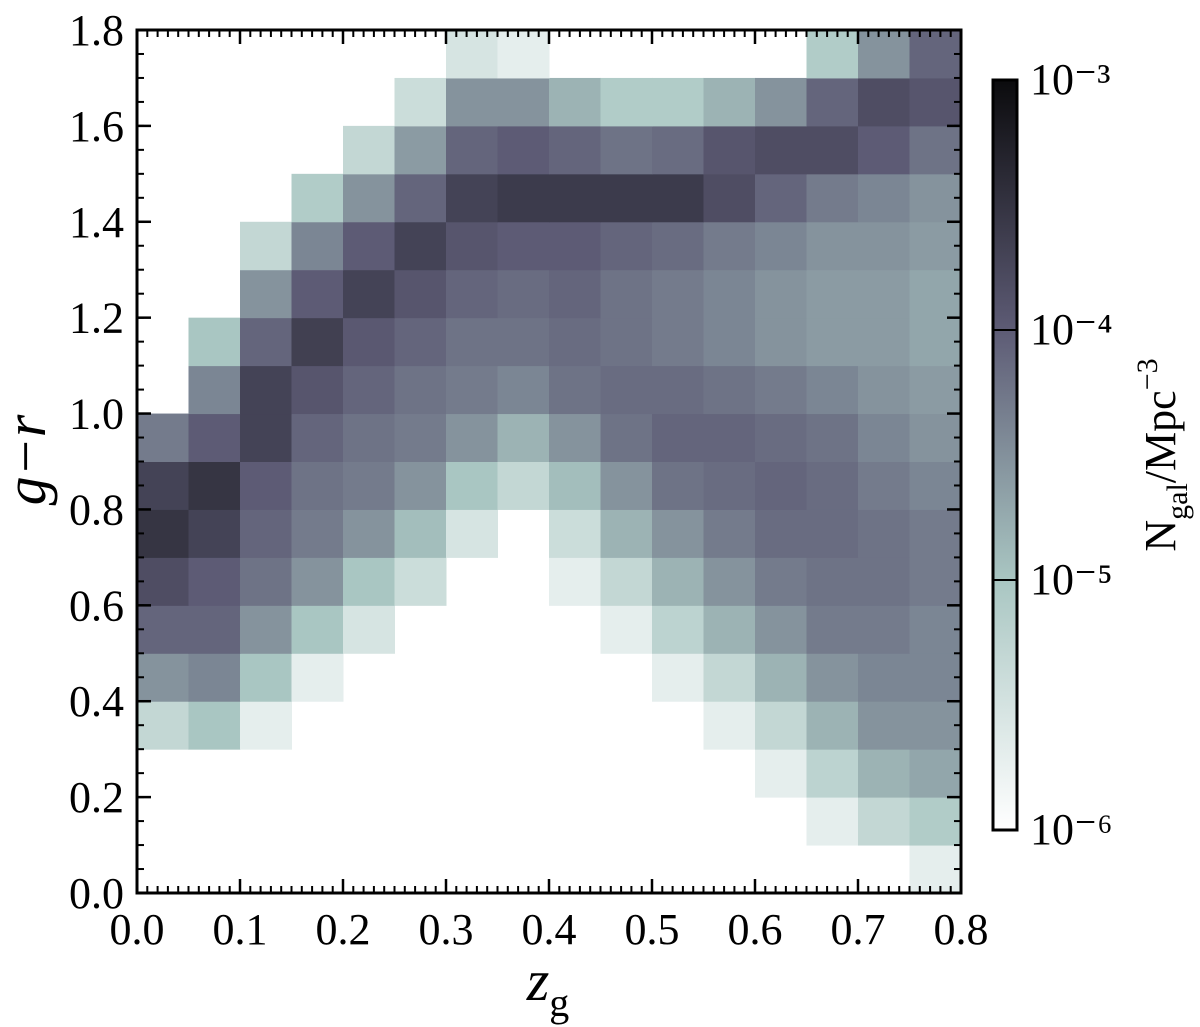 Image resolution: width=1200 pixels, height=1027 pixels. I want to click on y-tick-label: 1.6, so click(96, 126).